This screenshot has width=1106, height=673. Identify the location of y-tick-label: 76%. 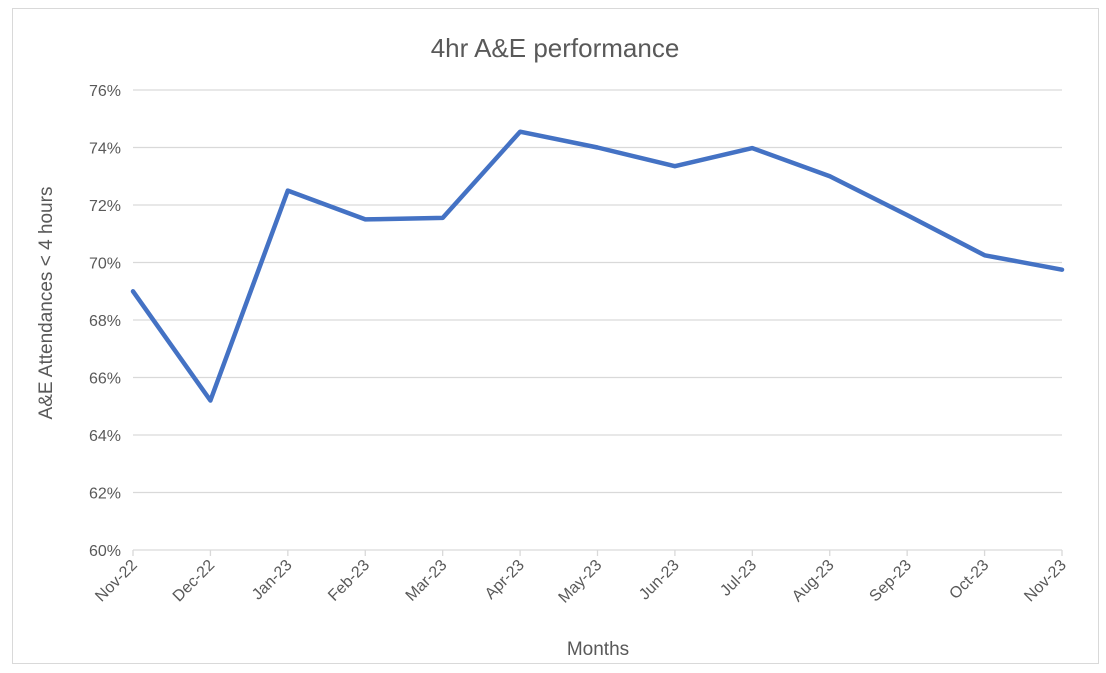
(105, 91).